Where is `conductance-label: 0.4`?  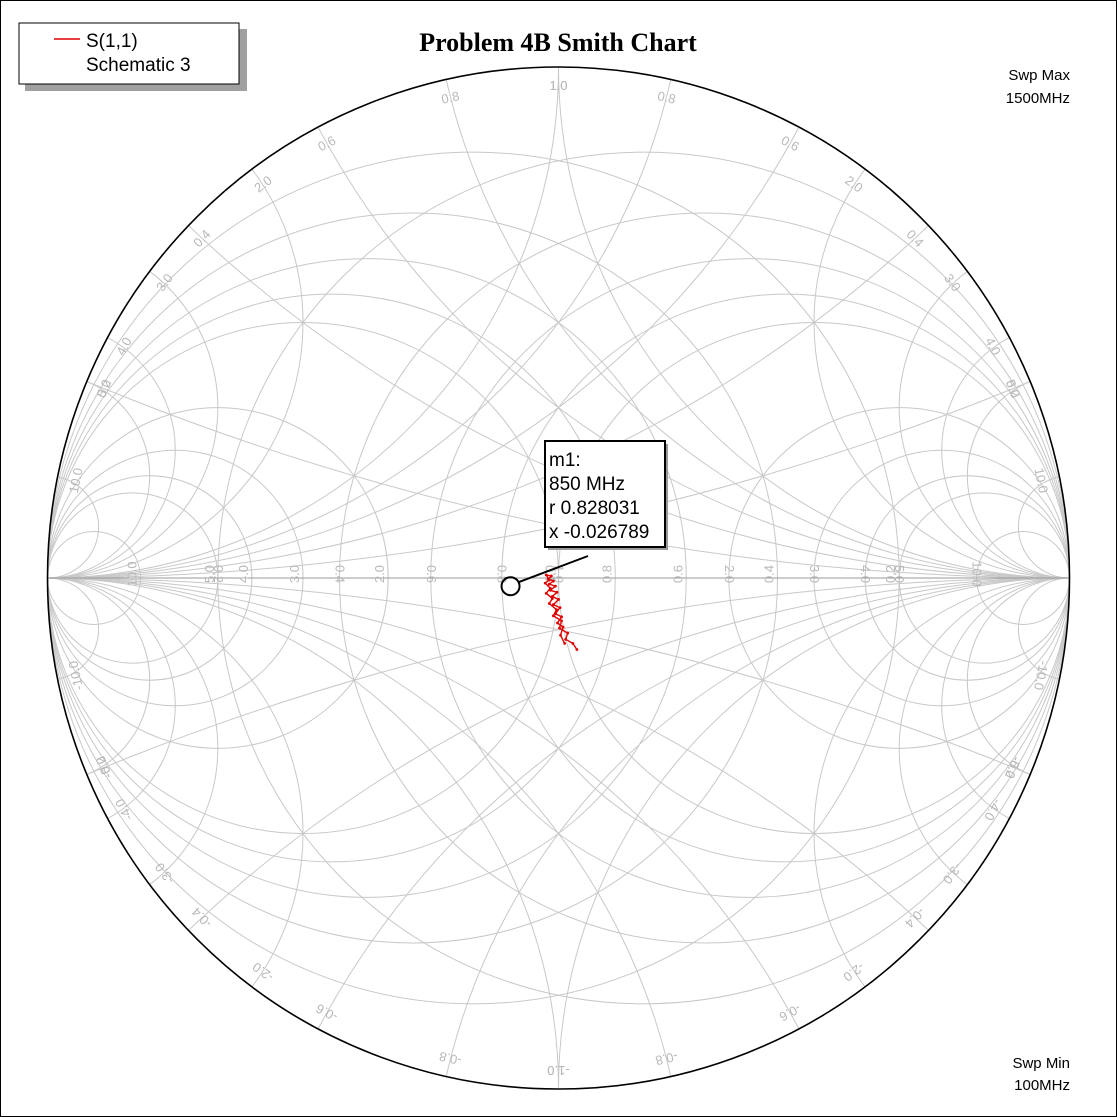
conductance-label: 0.4 is located at coordinates (769, 574).